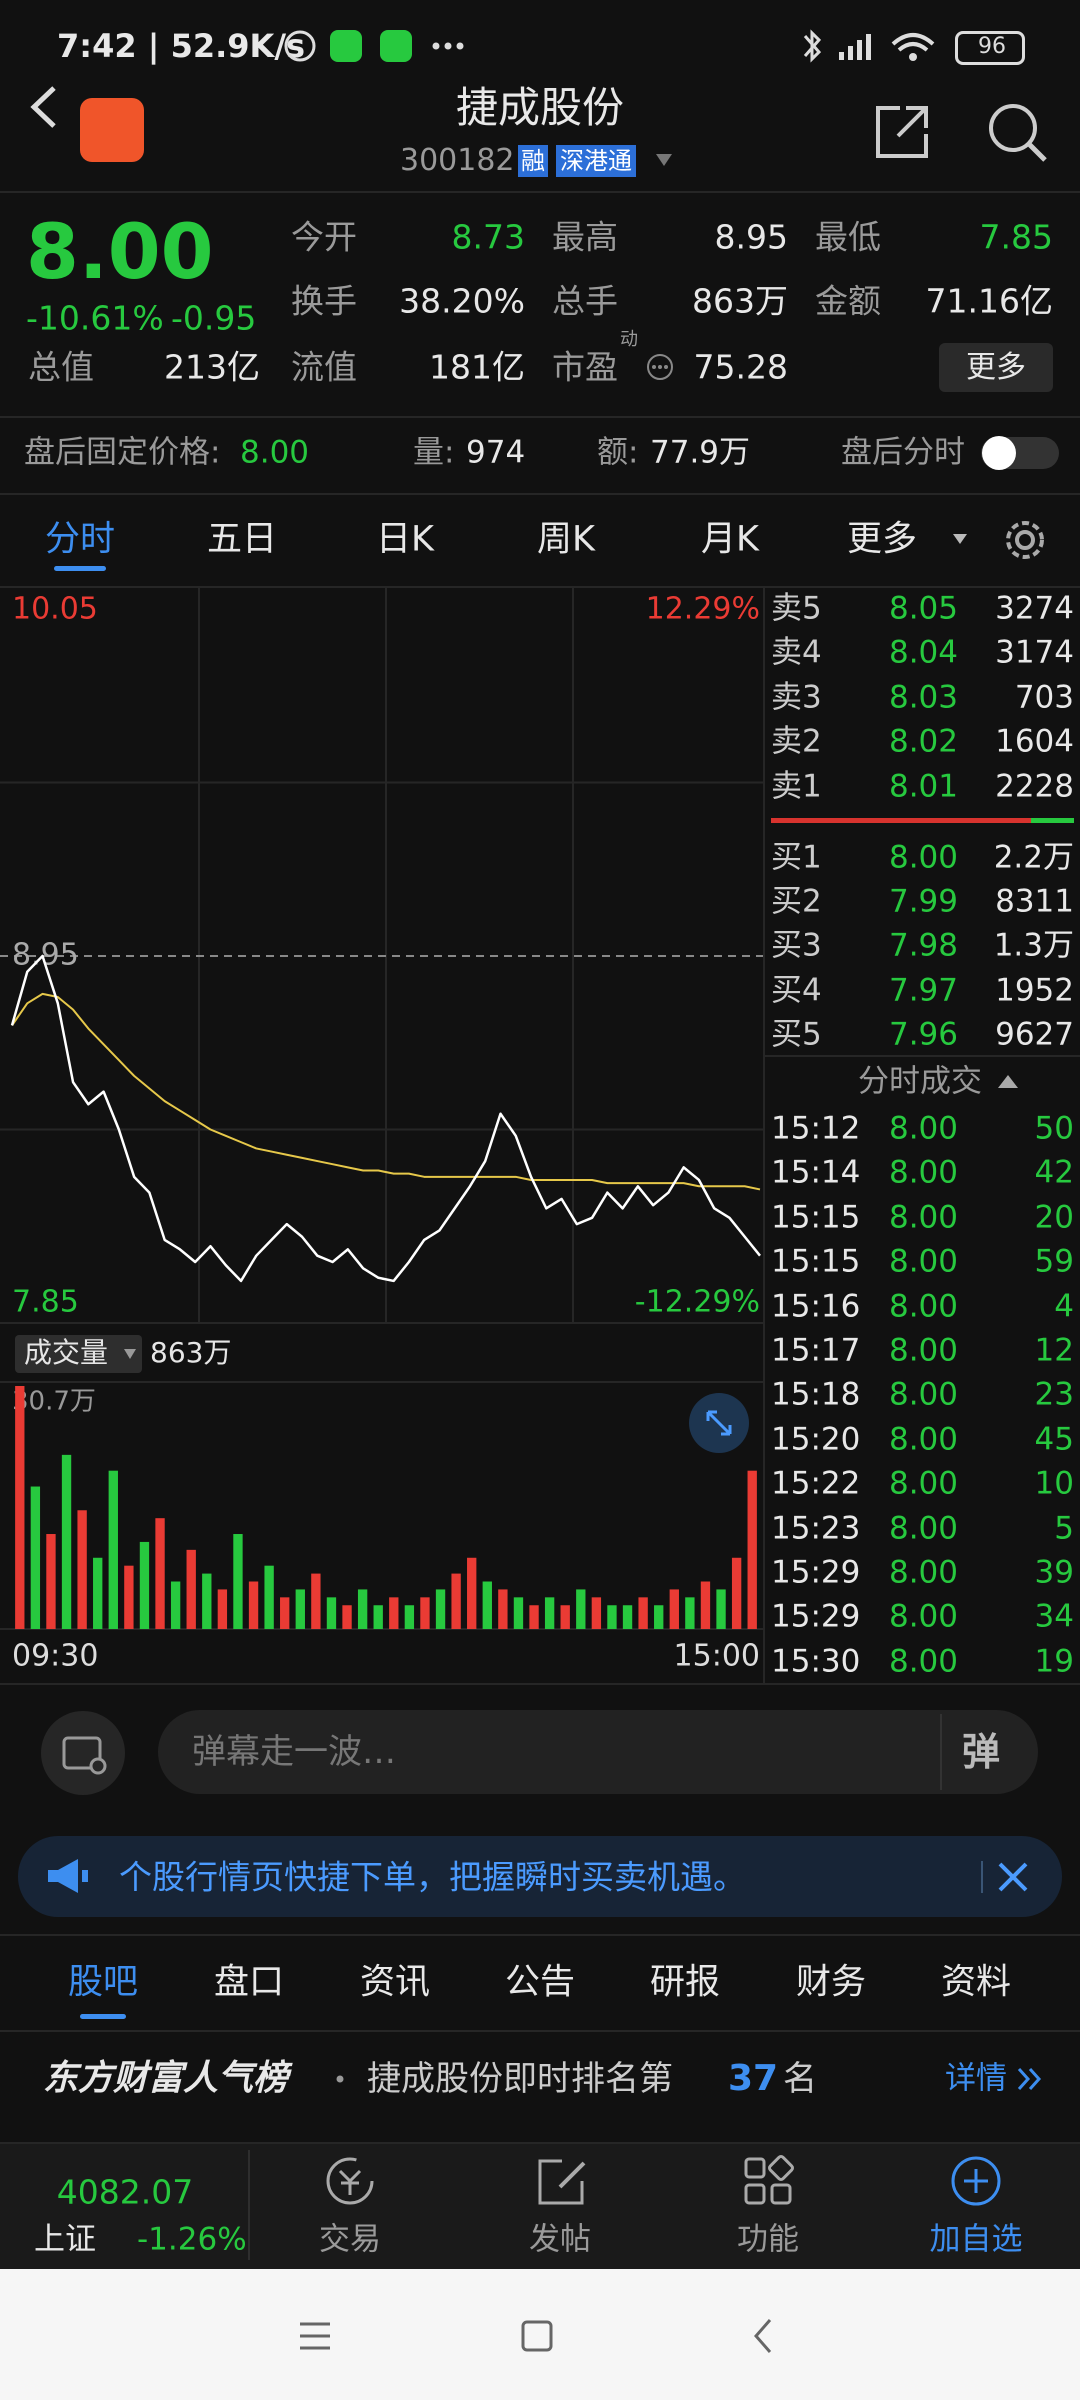 The height and width of the screenshot is (2400, 1080). Describe the element at coordinates (816, 1394) in the screenshot. I see `trade-time: 15:18` at that location.